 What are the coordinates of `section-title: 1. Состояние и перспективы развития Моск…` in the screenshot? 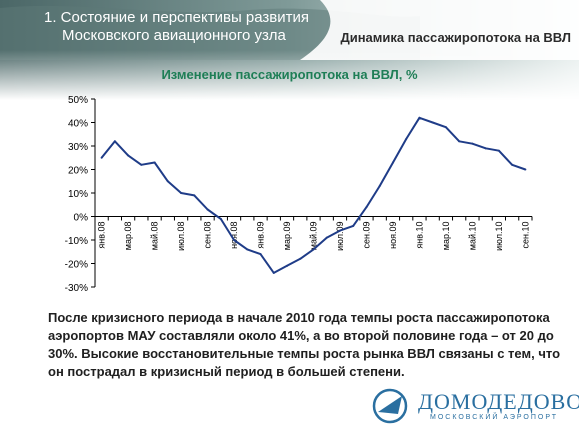 It's located at (184, 27).